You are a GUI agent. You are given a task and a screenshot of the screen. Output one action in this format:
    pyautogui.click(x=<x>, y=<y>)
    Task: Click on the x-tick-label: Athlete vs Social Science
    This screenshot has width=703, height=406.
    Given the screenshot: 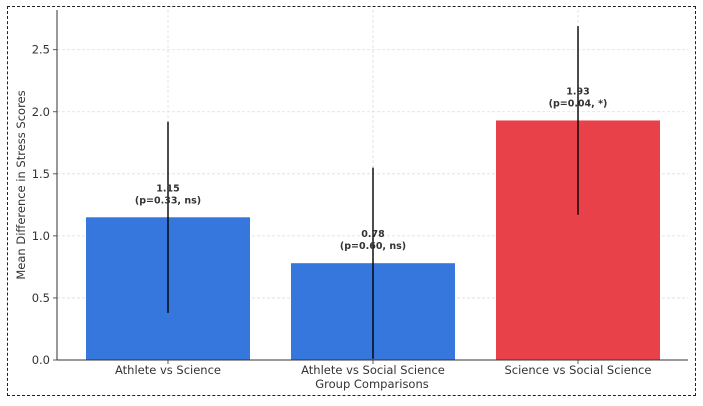 What is the action you would take?
    pyautogui.click(x=373, y=370)
    